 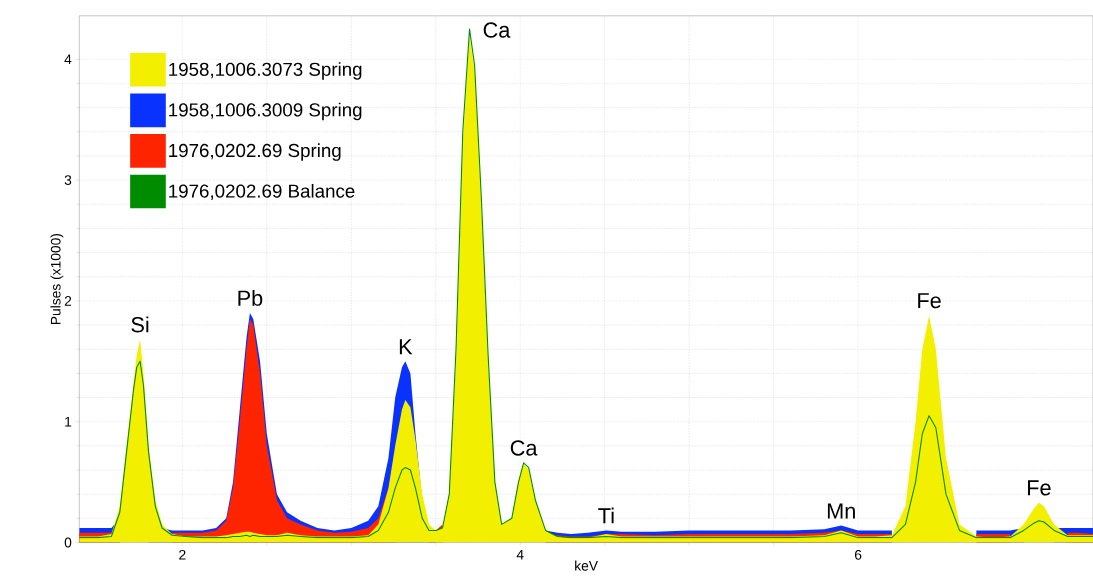 What do you see at coordinates (255, 152) in the screenshot?
I see `legend-label: 1976,0202.69 Spring` at bounding box center [255, 152].